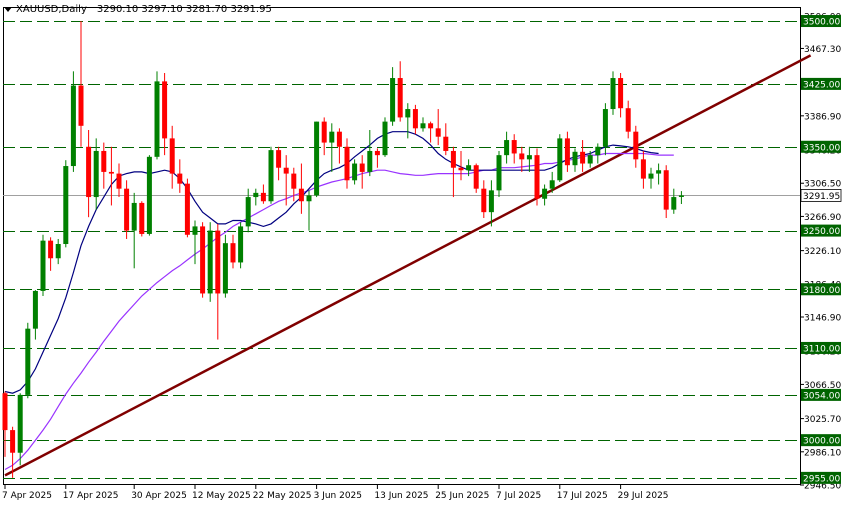  What do you see at coordinates (401, 496) in the screenshot?
I see `x-tick-label: 13 Jun 2025` at bounding box center [401, 496].